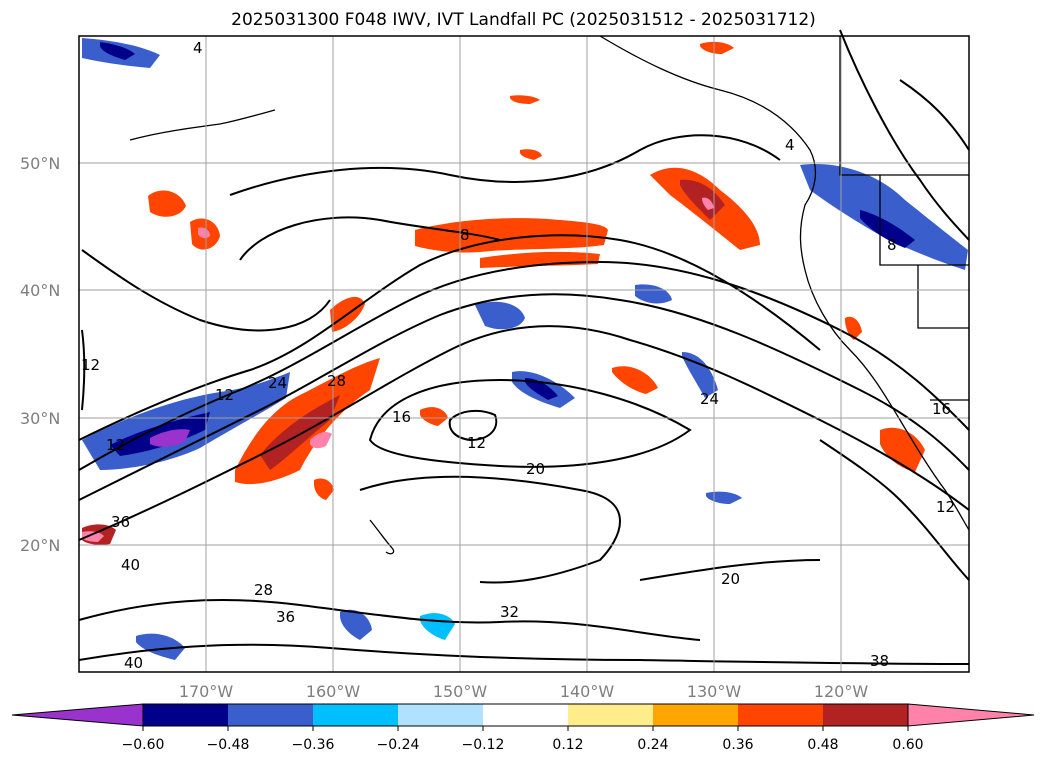 Image resolution: width=1047 pixels, height=765 pixels. Describe the element at coordinates (228, 745) in the screenshot. I see `colorbar-tick-label: −0.48` at that location.